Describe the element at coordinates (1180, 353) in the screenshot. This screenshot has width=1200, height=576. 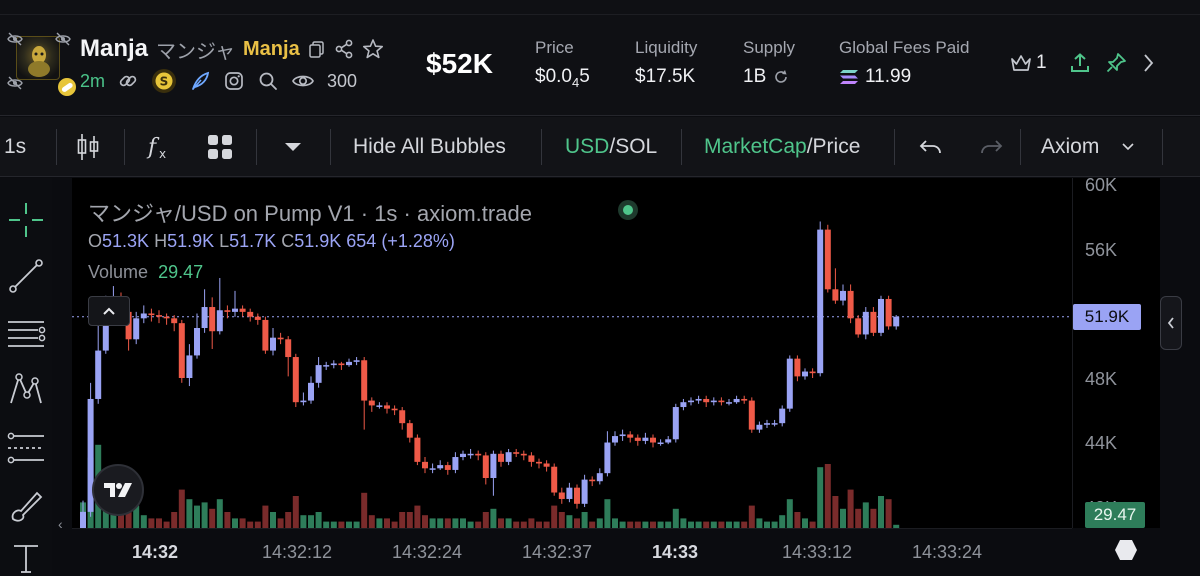
I see `right-panel` at that location.